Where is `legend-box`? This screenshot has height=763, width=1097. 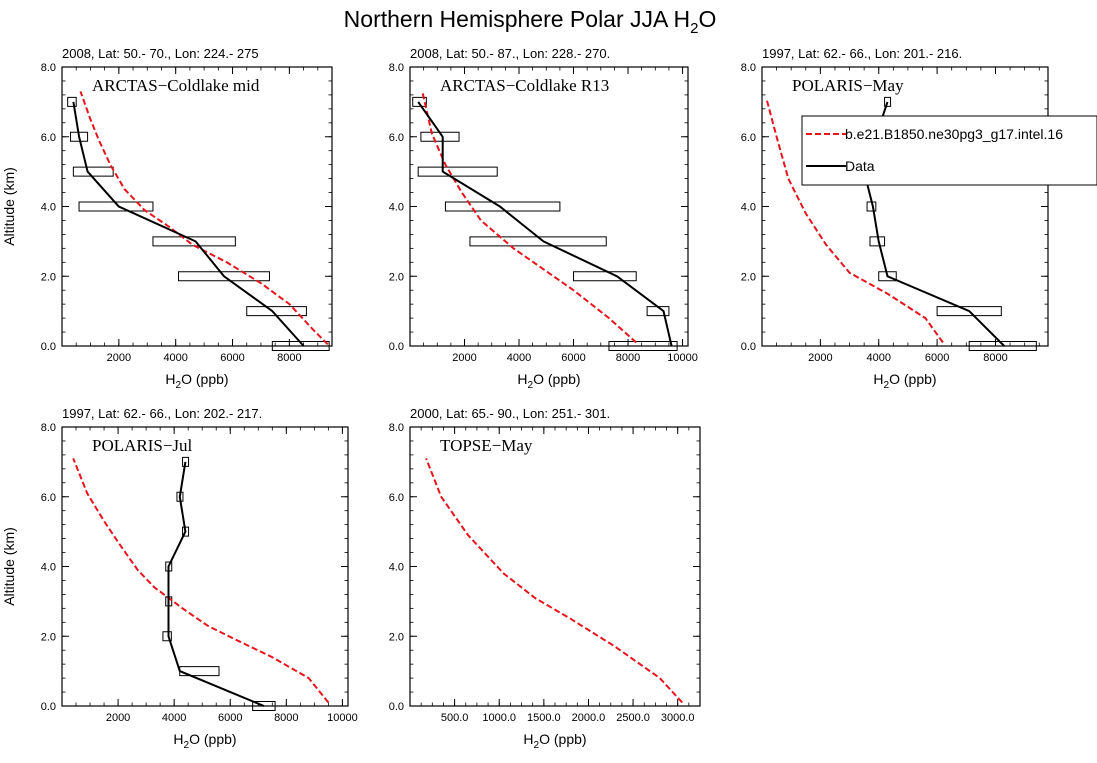
legend-box is located at coordinates (949, 150).